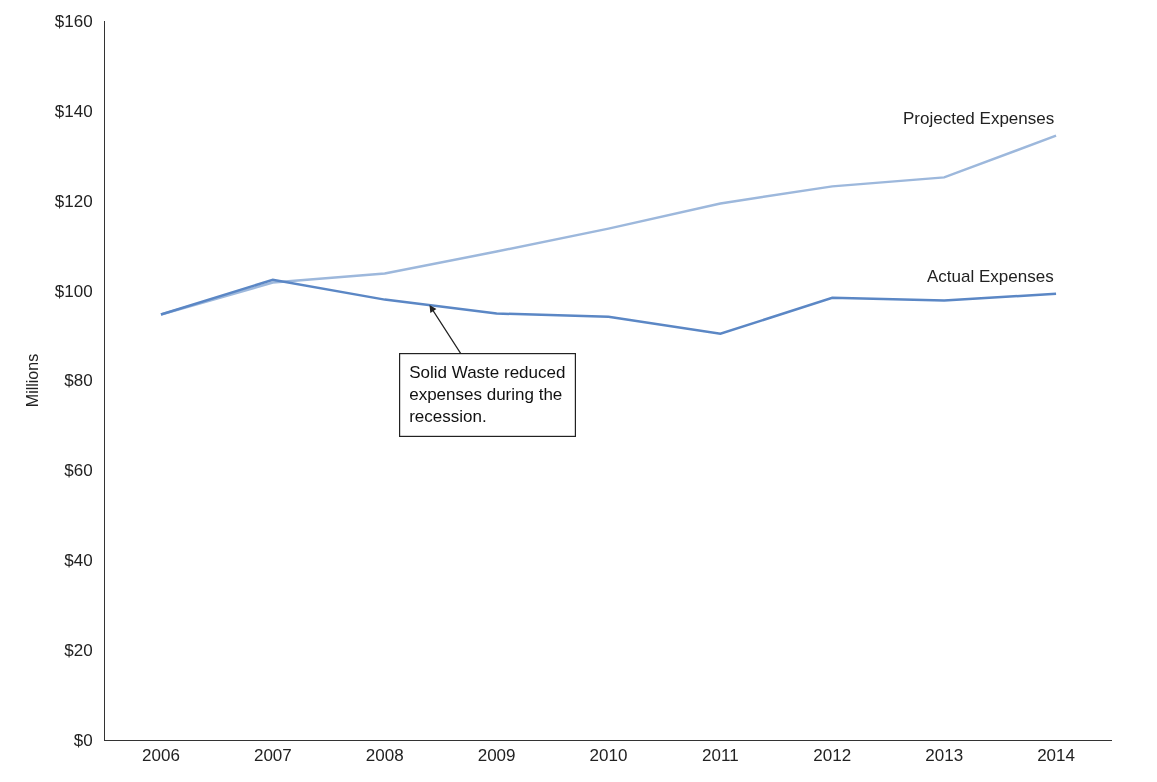  Describe the element at coordinates (1056, 756) in the screenshot. I see `x-tick-label: 2014` at that location.